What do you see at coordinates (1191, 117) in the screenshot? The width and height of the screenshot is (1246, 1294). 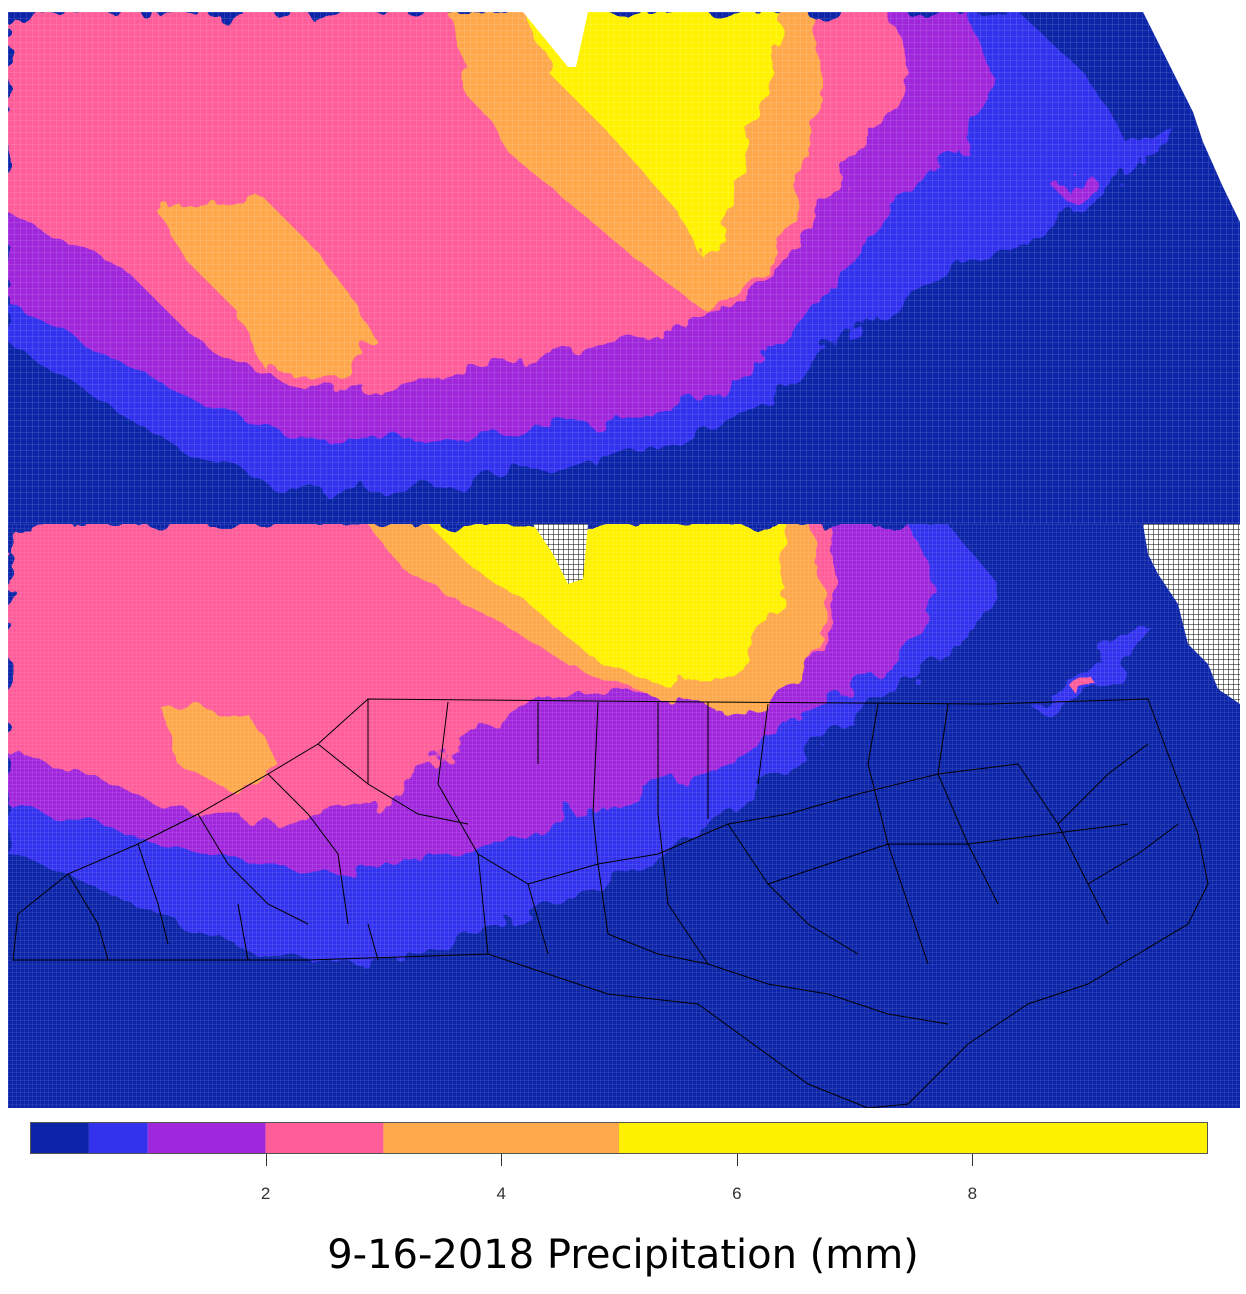 I see `domain-edge-mask` at bounding box center [1191, 117].